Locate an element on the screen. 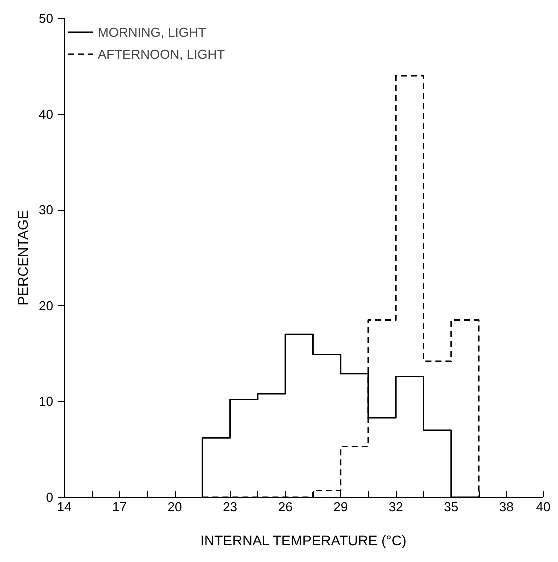  y-axis-title: PERCENTAGE is located at coordinates (23, 258).